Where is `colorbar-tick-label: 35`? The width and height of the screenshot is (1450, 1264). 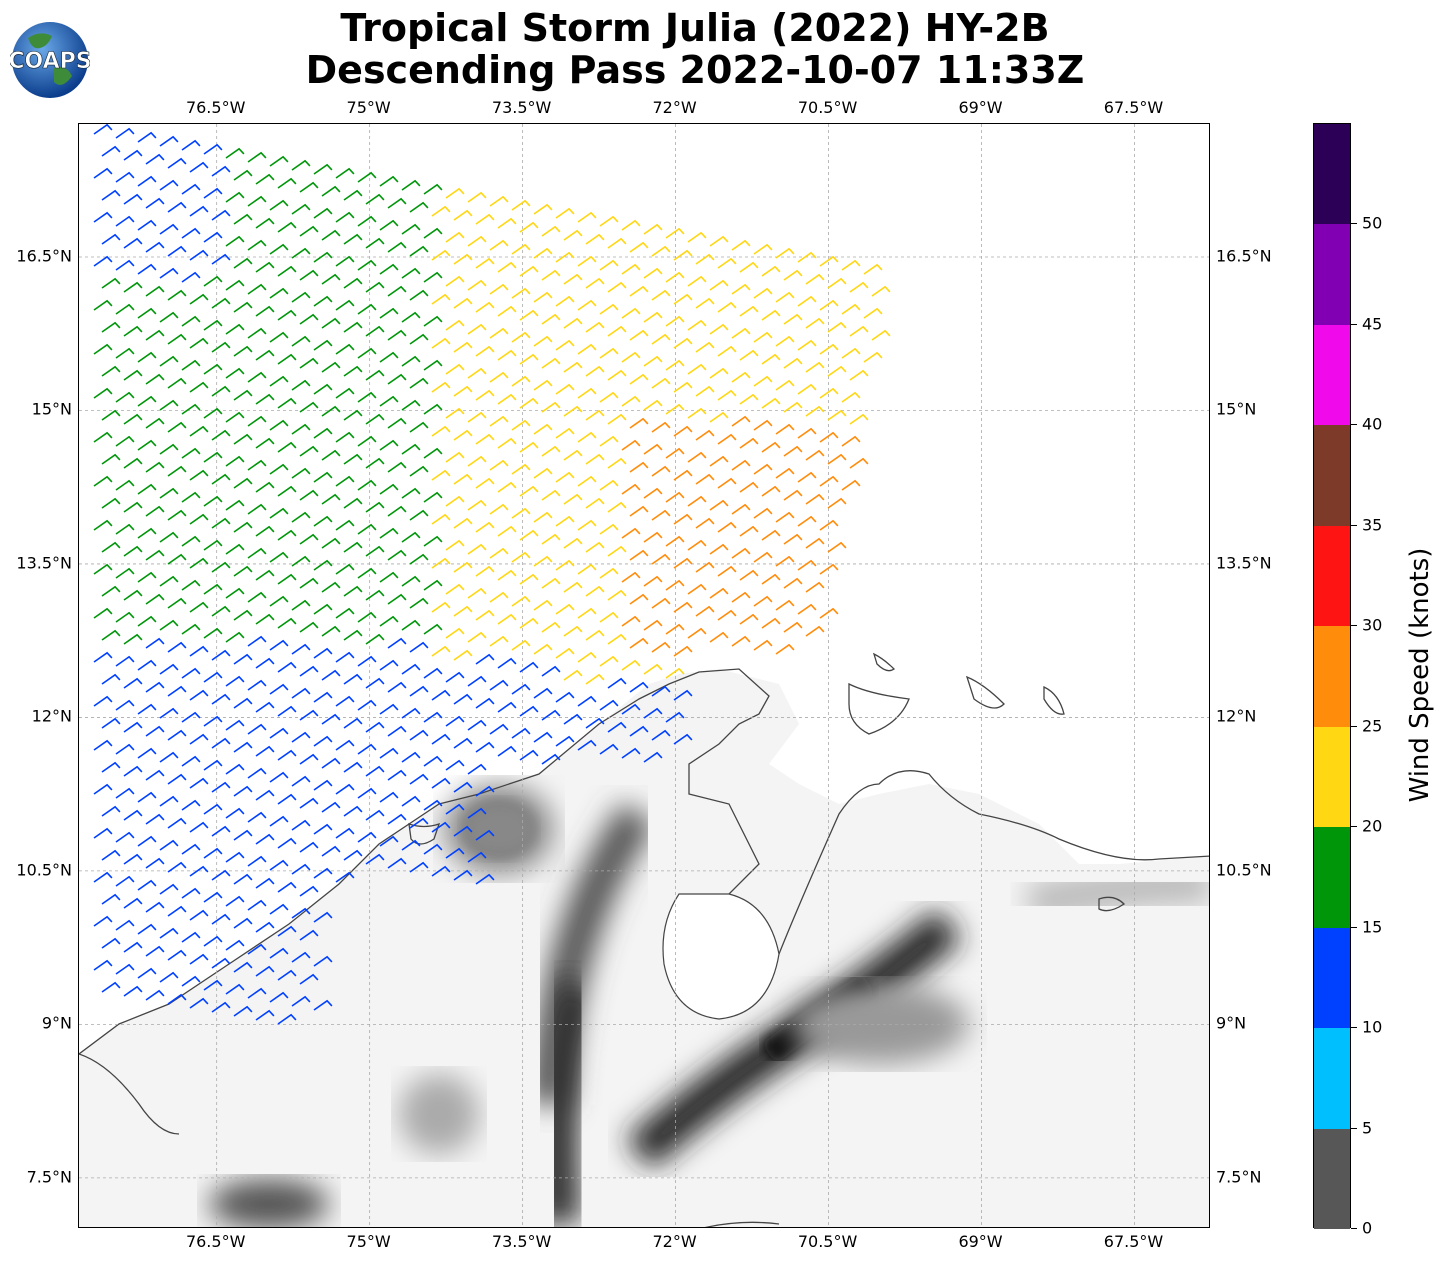
colorbar-tick-label: 35 is located at coordinates (1372, 525).